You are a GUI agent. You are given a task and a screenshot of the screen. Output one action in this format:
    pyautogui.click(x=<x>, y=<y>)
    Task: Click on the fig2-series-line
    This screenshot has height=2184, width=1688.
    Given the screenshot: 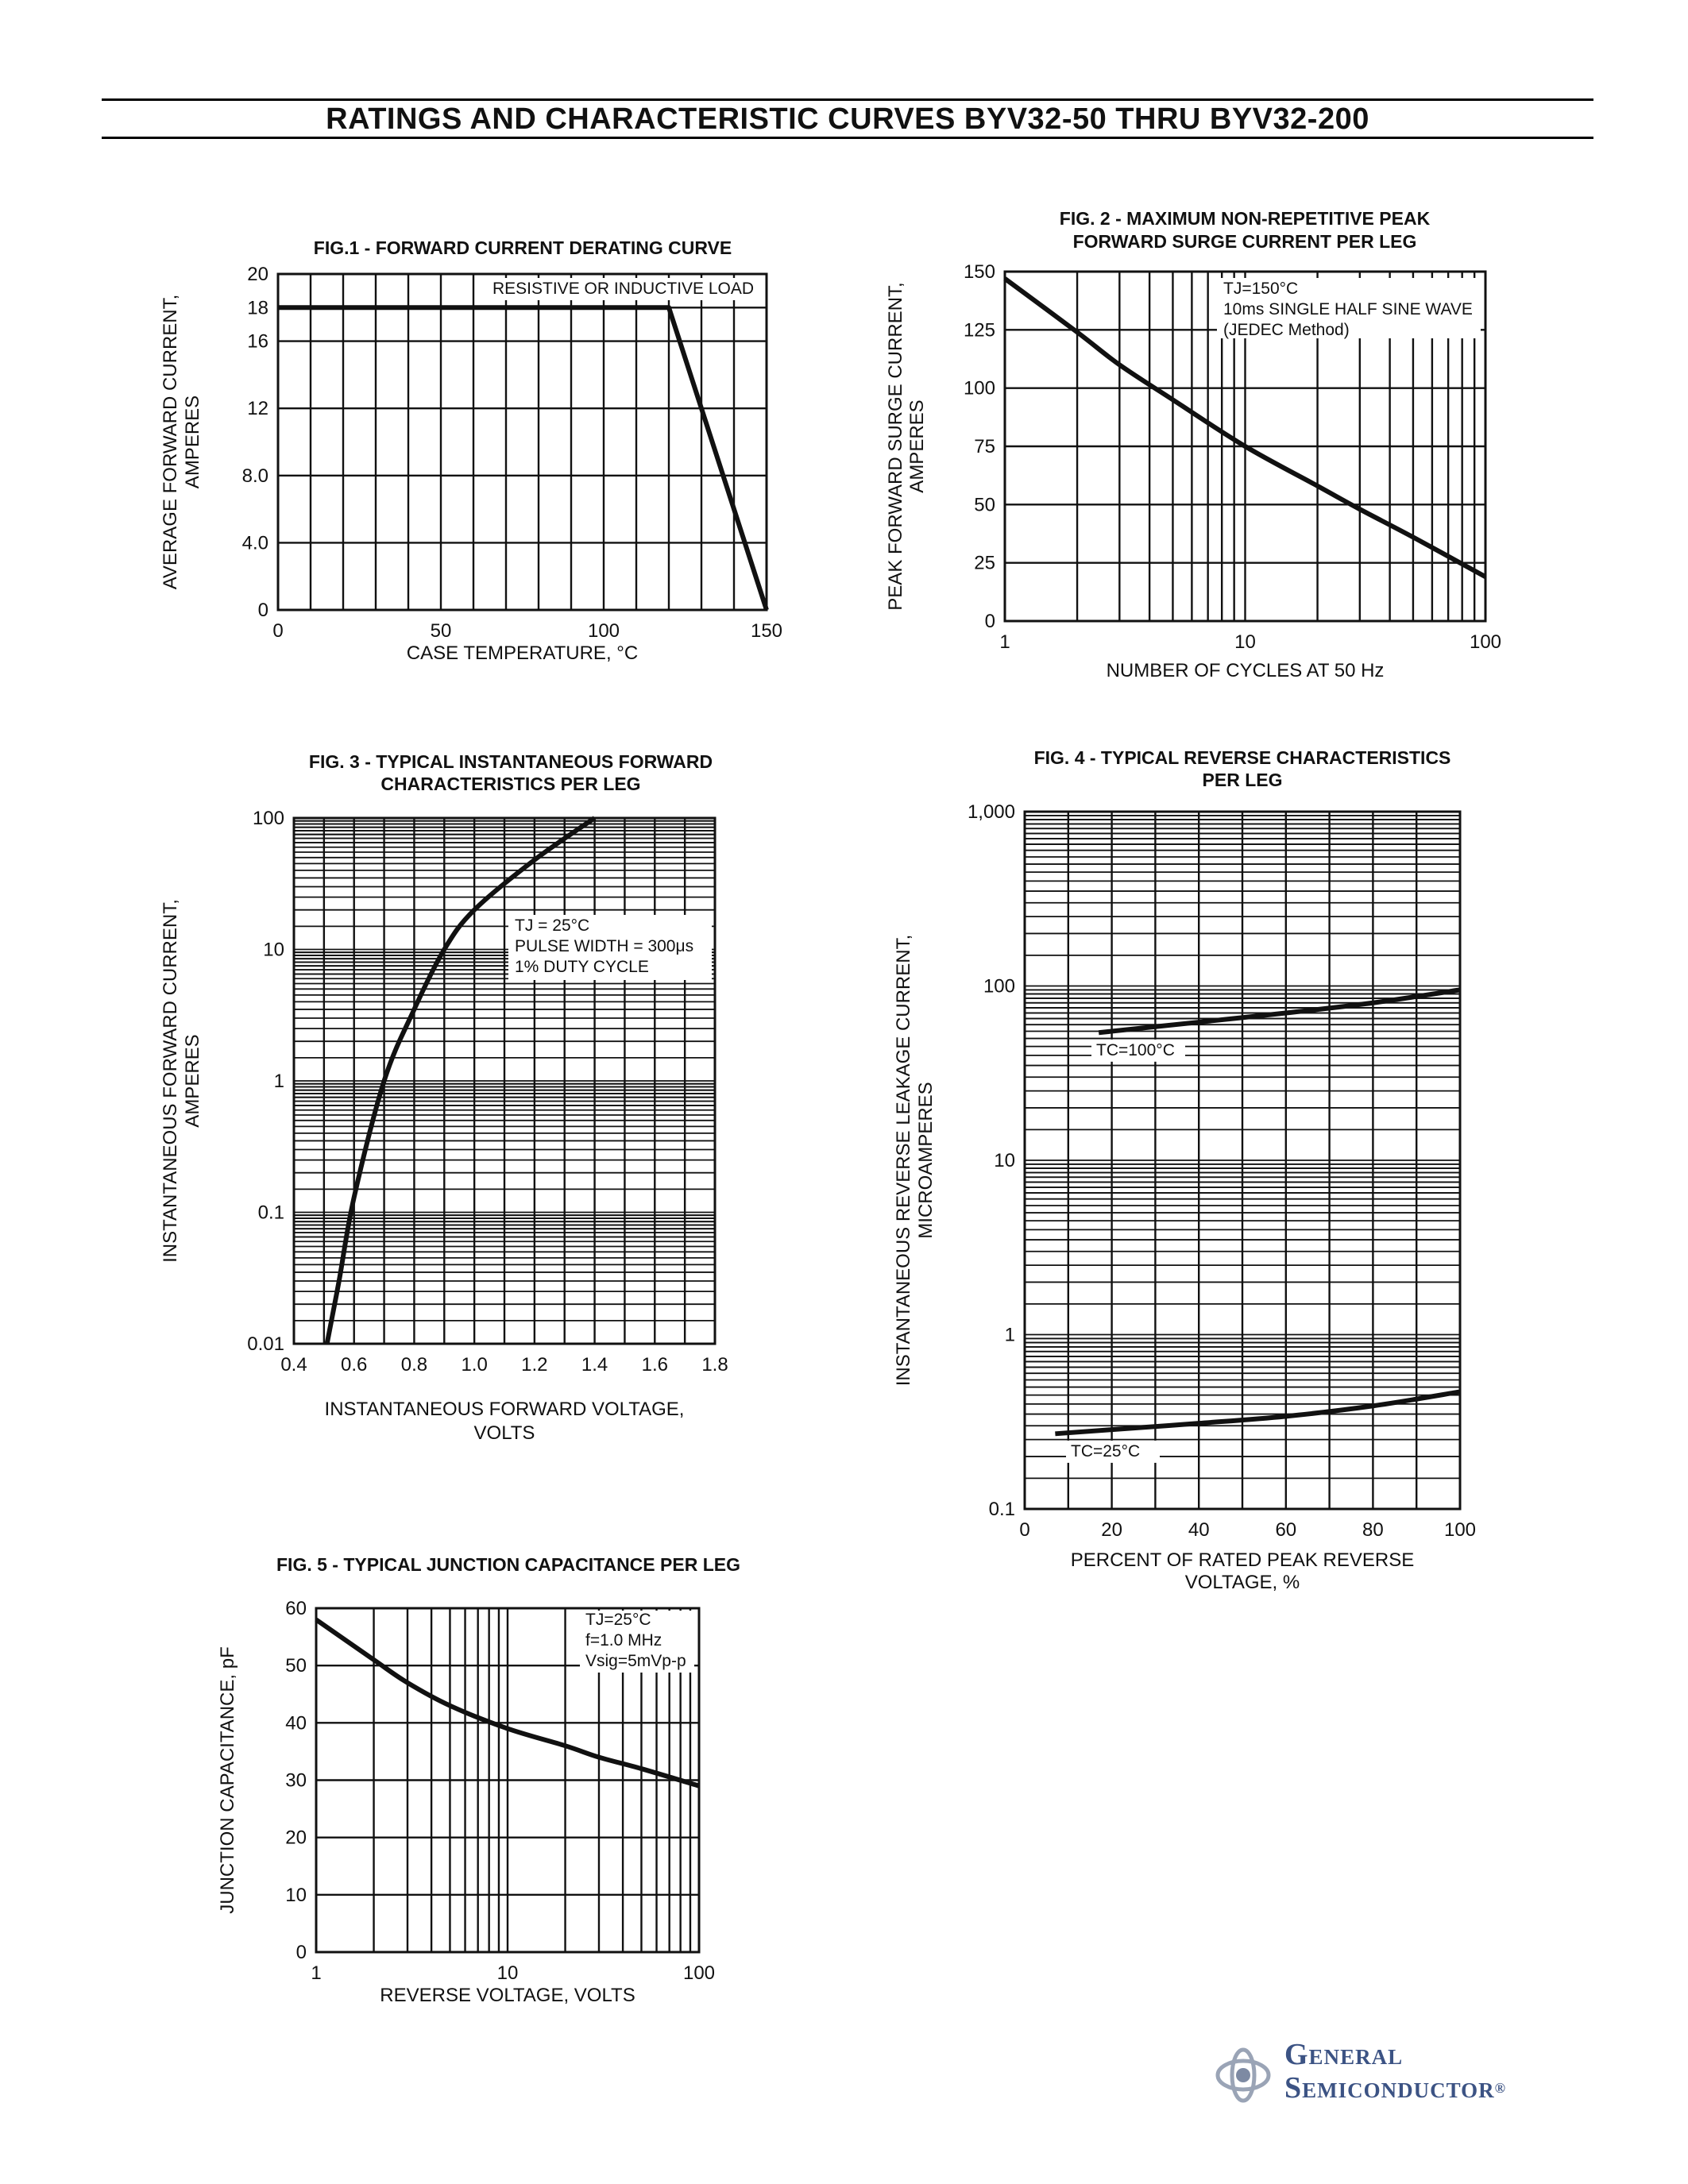 What is the action you would take?
    pyautogui.click(x=1245, y=427)
    